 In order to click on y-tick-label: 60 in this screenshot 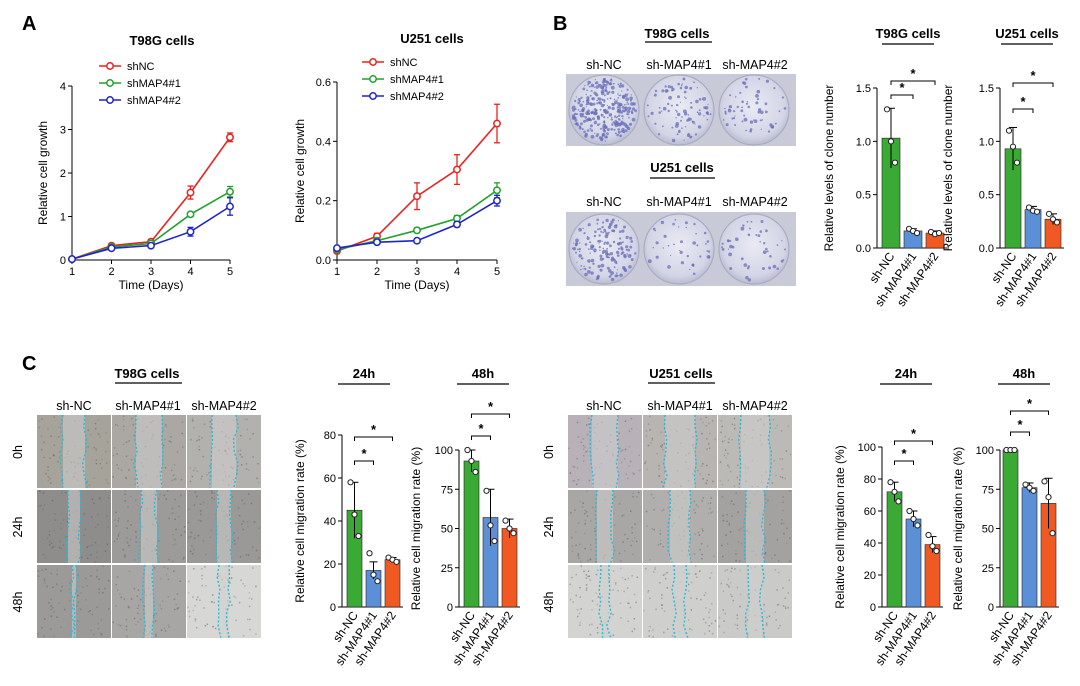, I will do `click(870, 512)`.